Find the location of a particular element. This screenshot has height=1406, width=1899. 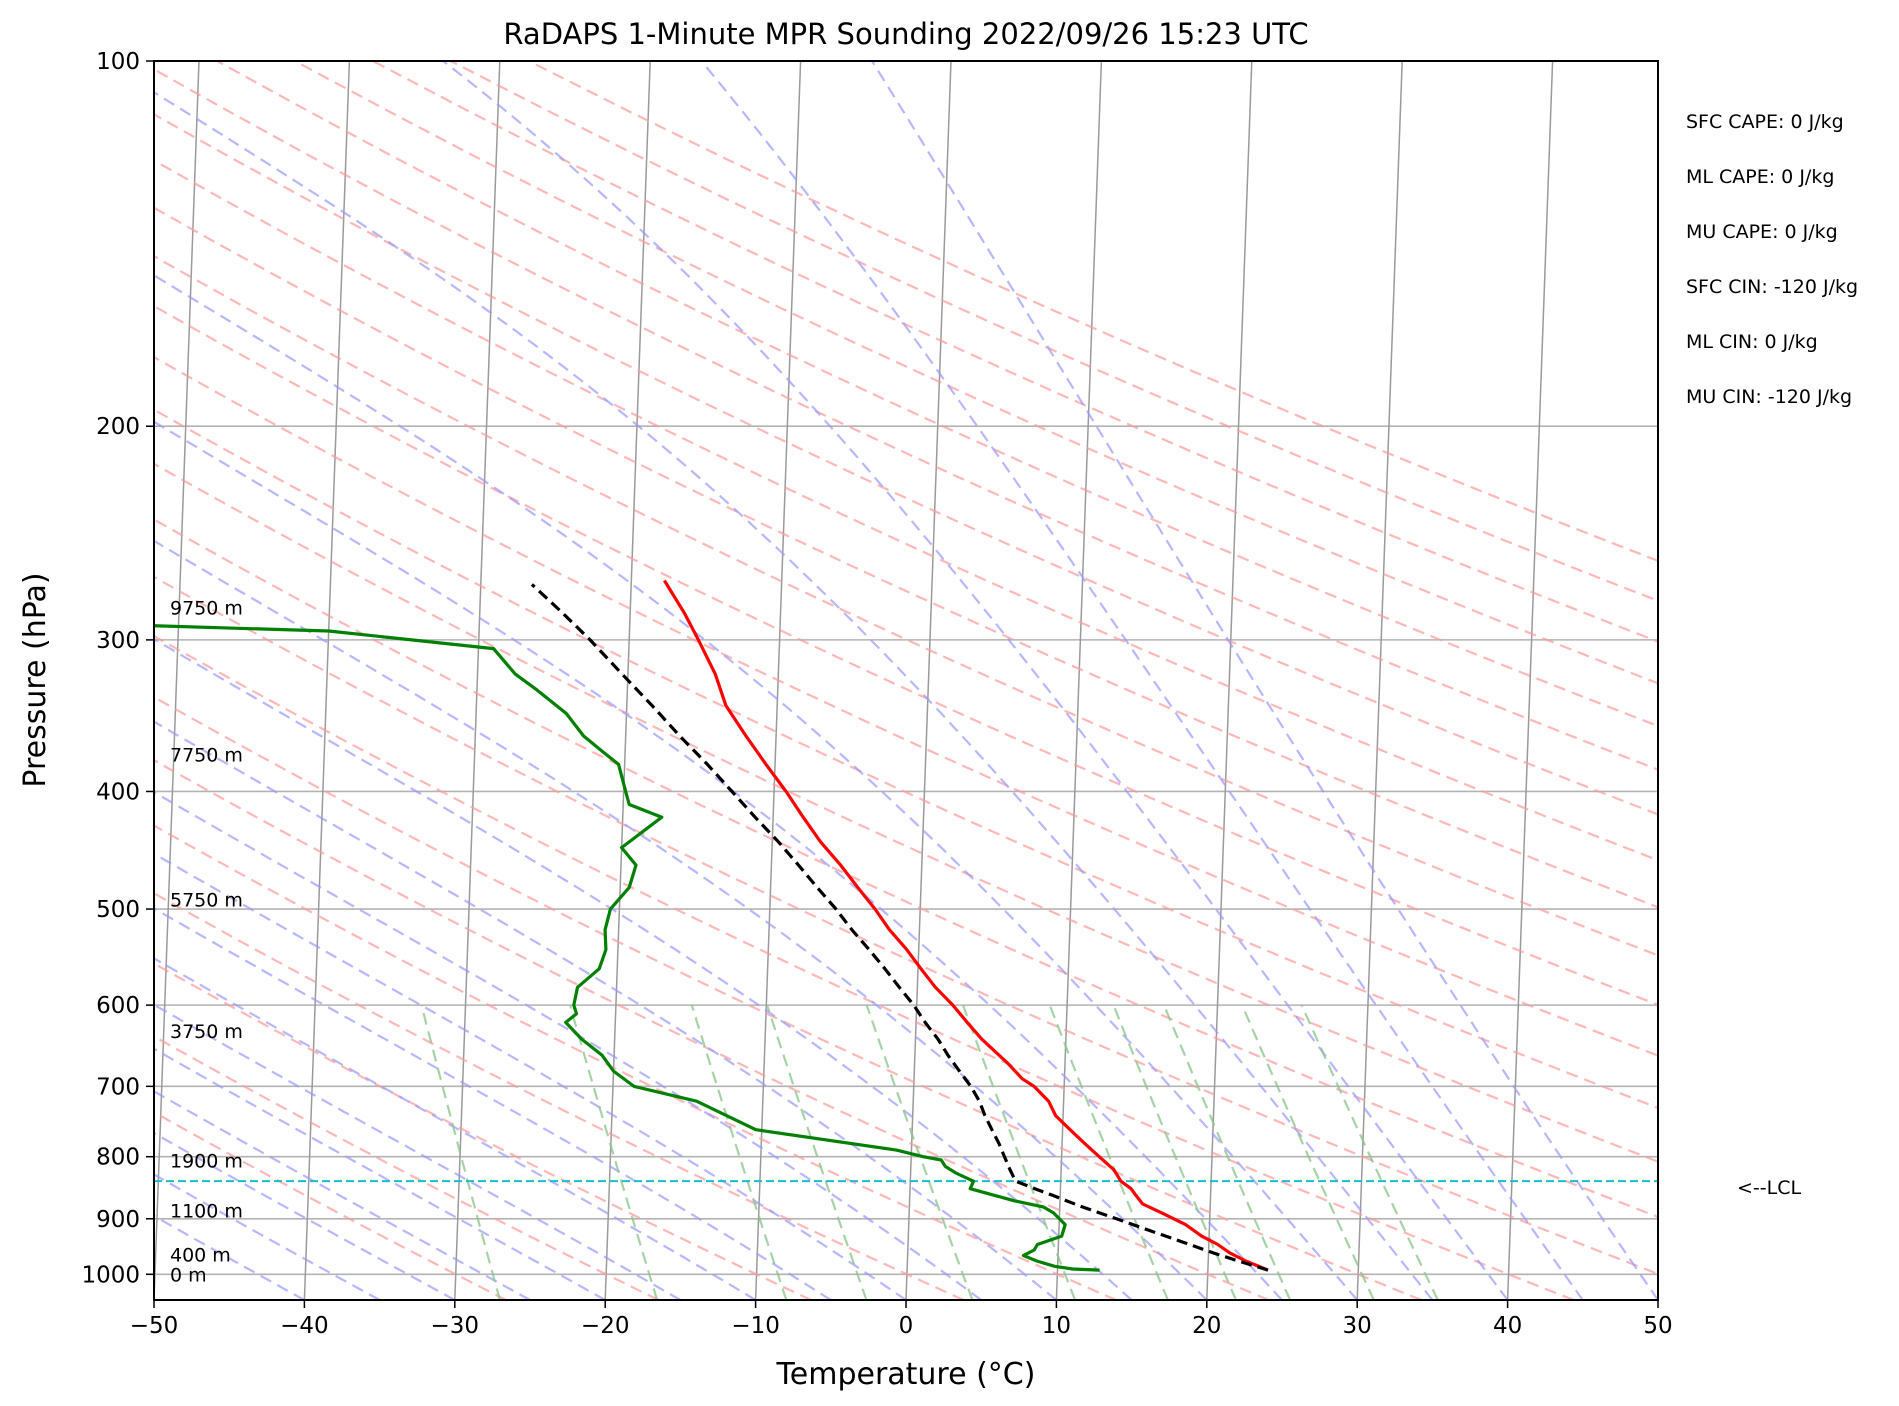

x-tick-label: −10 is located at coordinates (755, 1326).